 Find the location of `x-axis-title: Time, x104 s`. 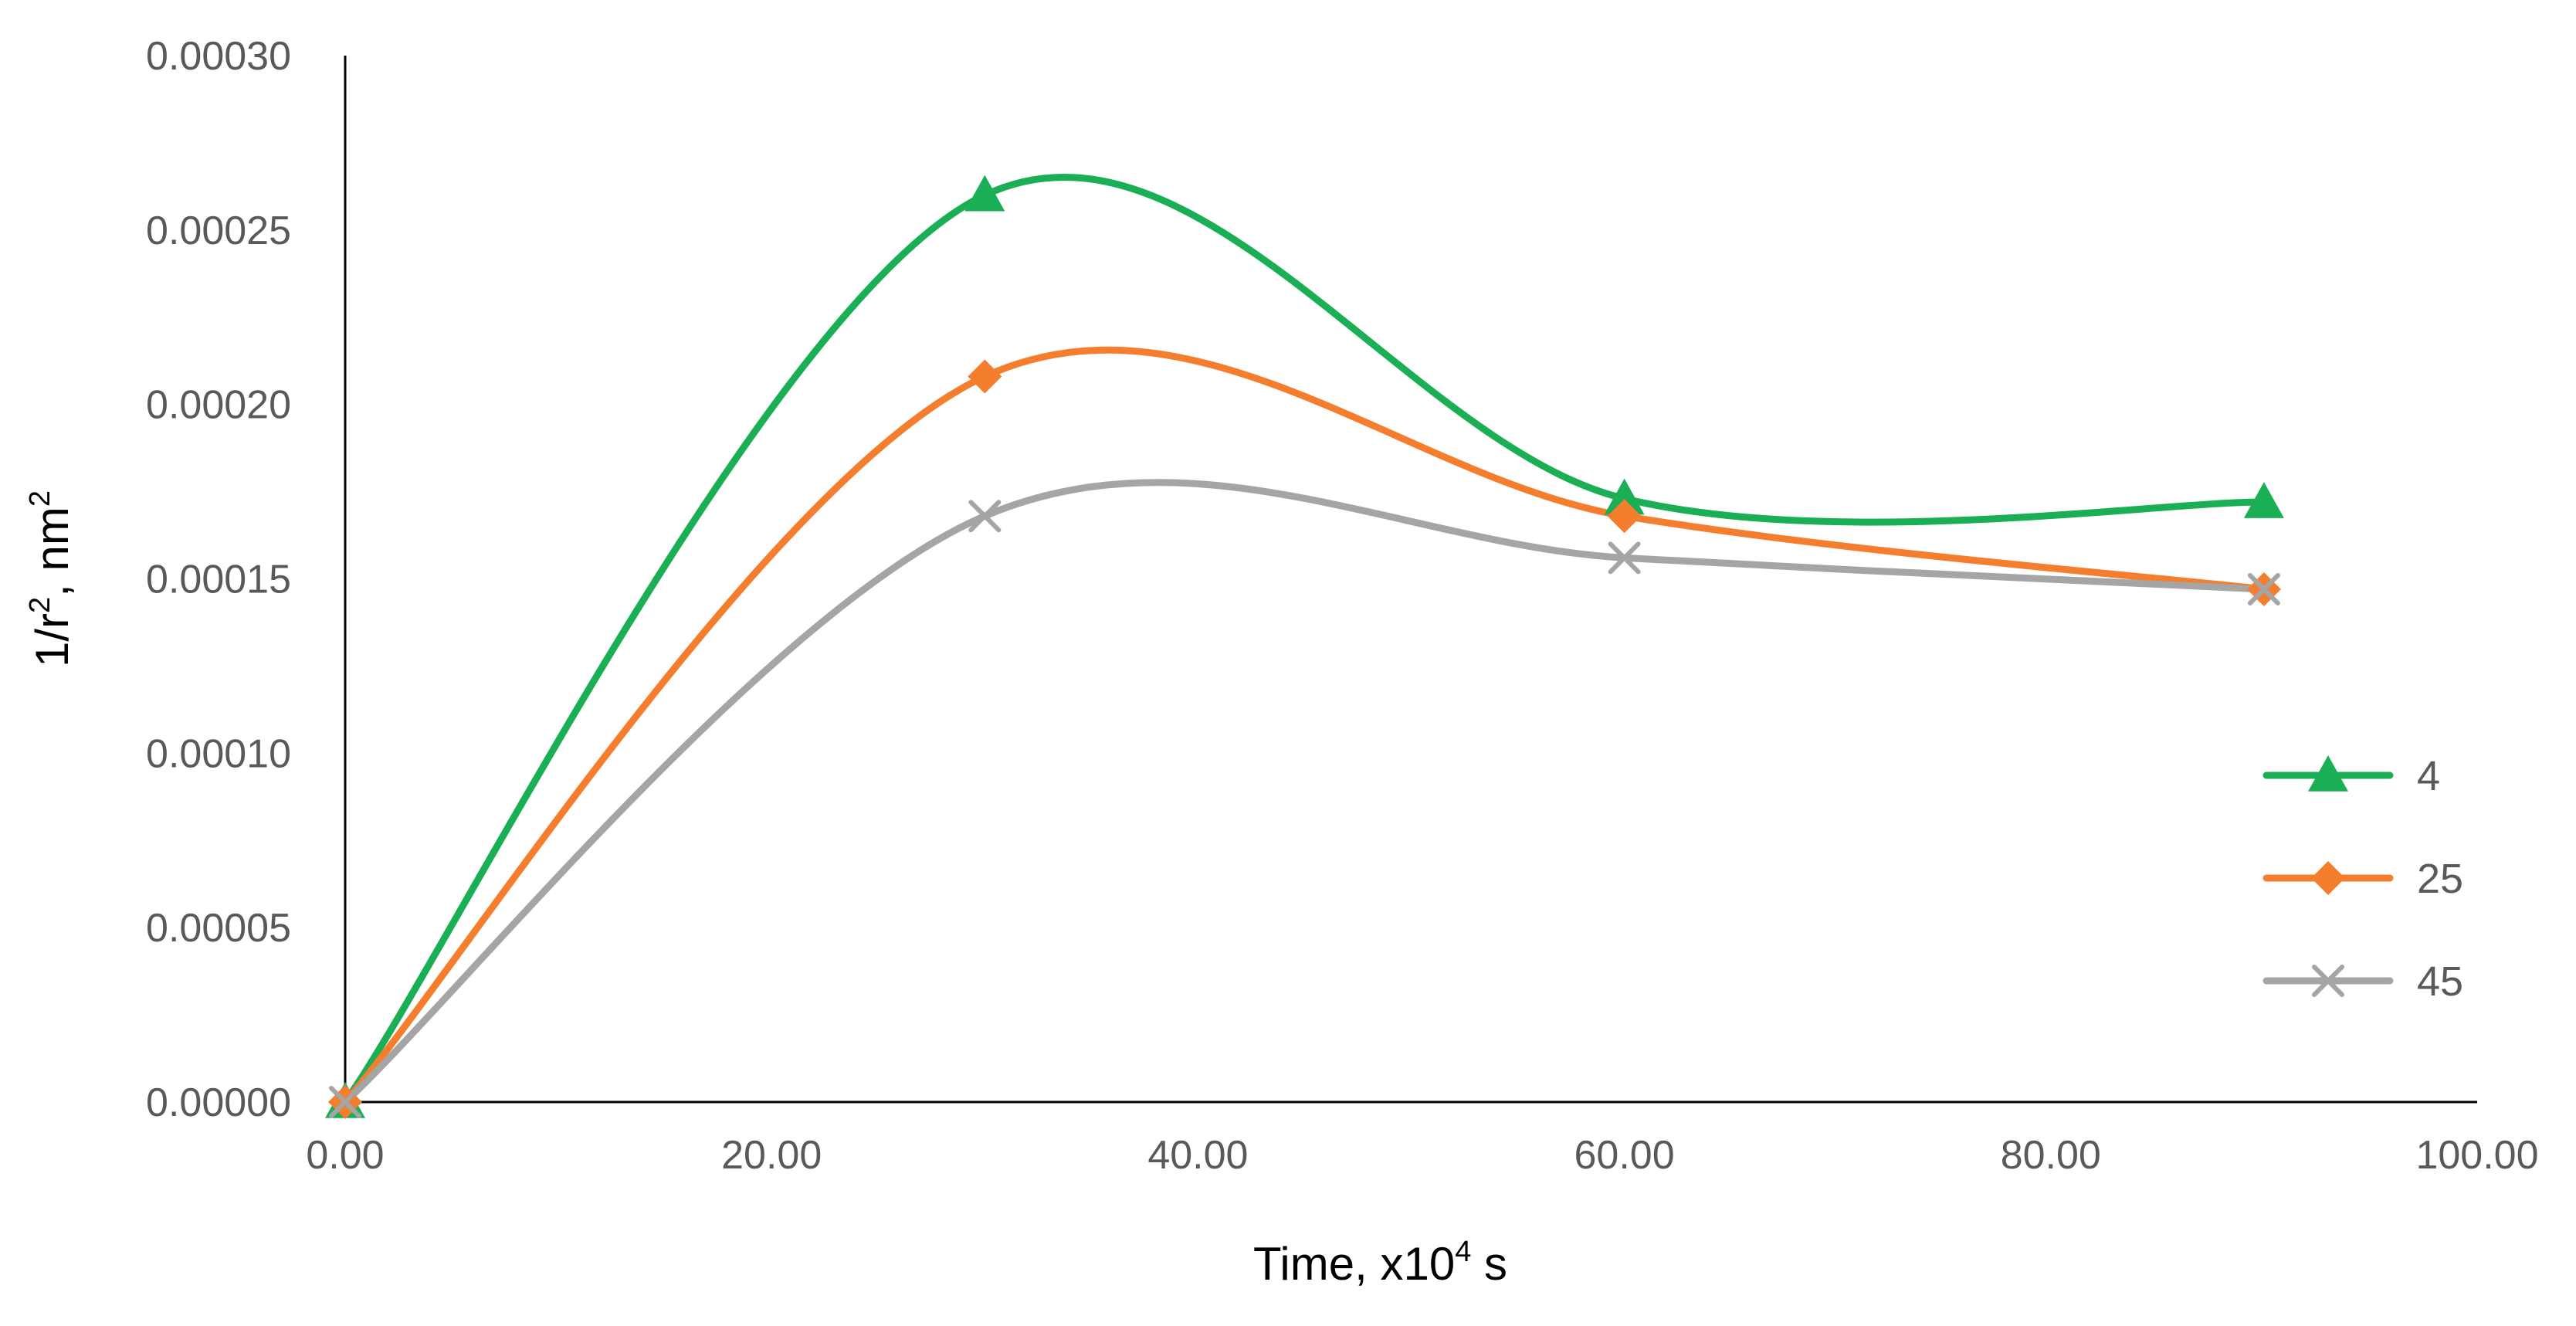

x-axis-title: Time, x104 s is located at coordinates (1380, 1263).